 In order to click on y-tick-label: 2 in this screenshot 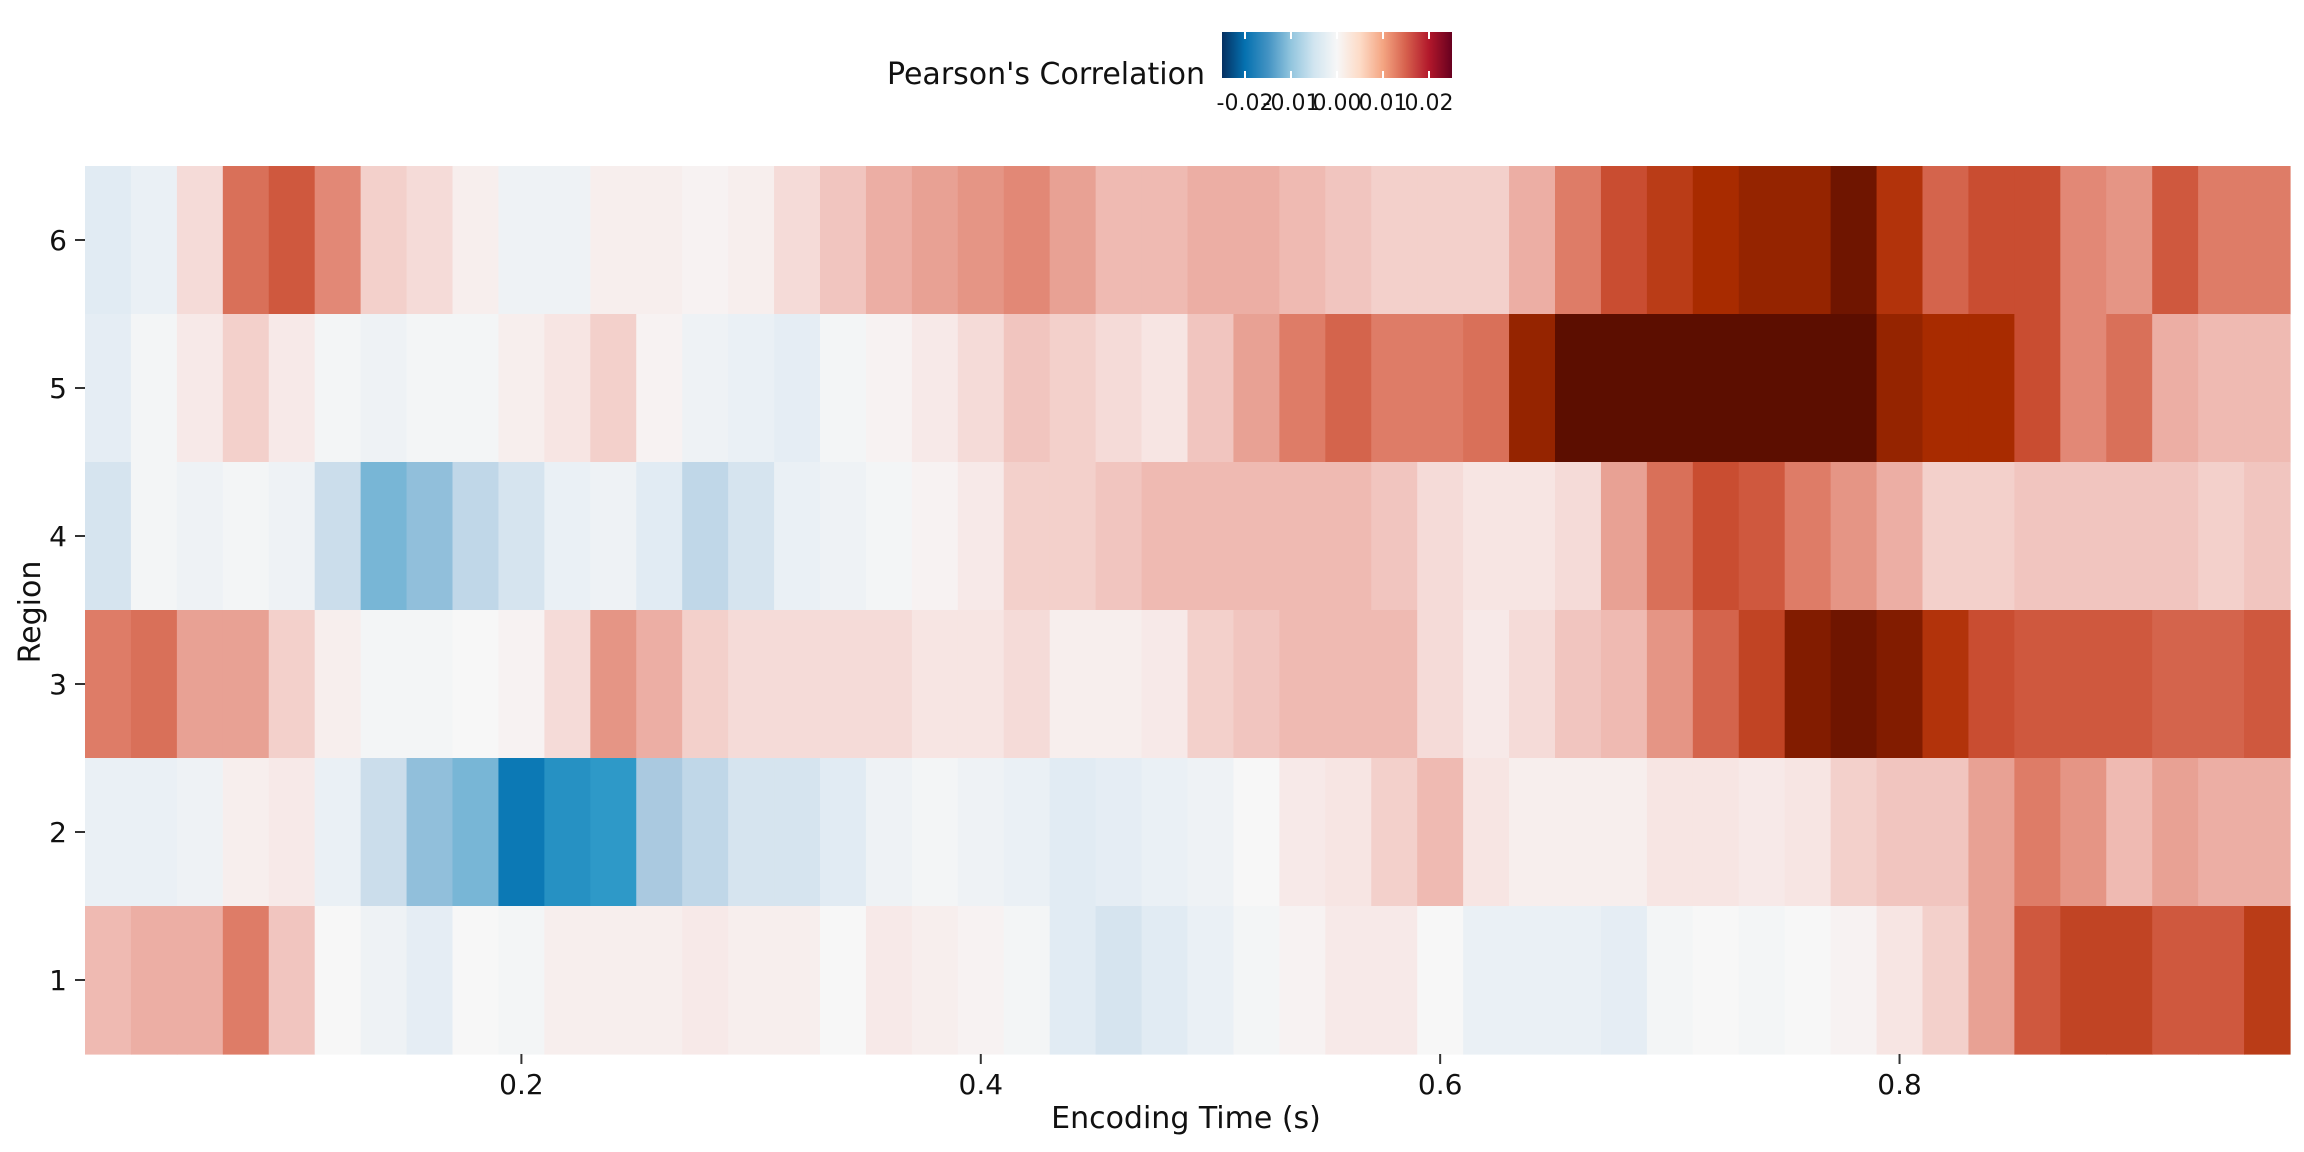, I will do `click(58, 832)`.